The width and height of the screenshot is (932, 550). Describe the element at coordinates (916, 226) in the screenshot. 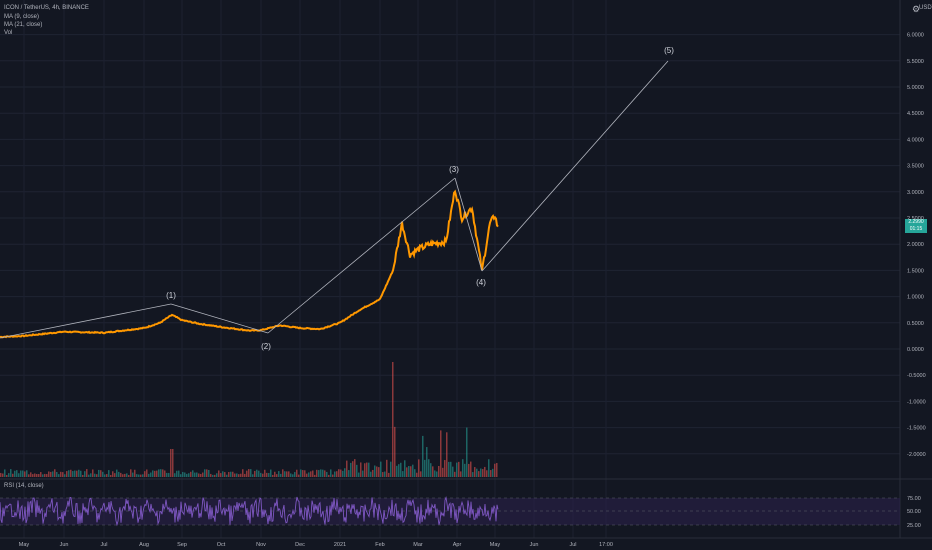

I see `current-price-badge: 2.2990 01:15` at that location.